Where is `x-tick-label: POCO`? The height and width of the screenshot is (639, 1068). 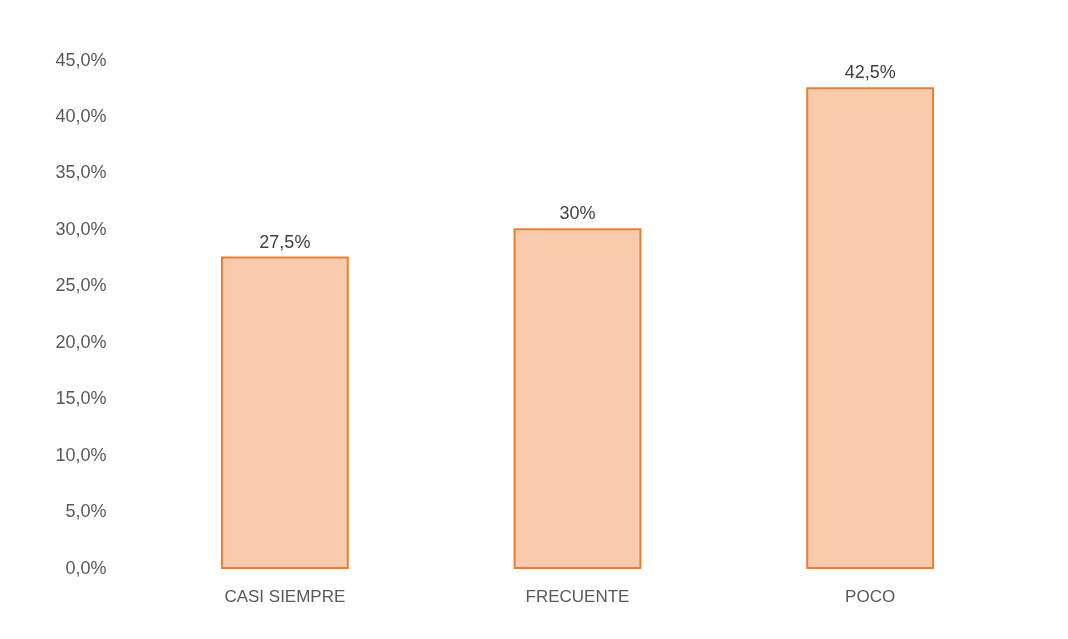 x-tick-label: POCO is located at coordinates (870, 596).